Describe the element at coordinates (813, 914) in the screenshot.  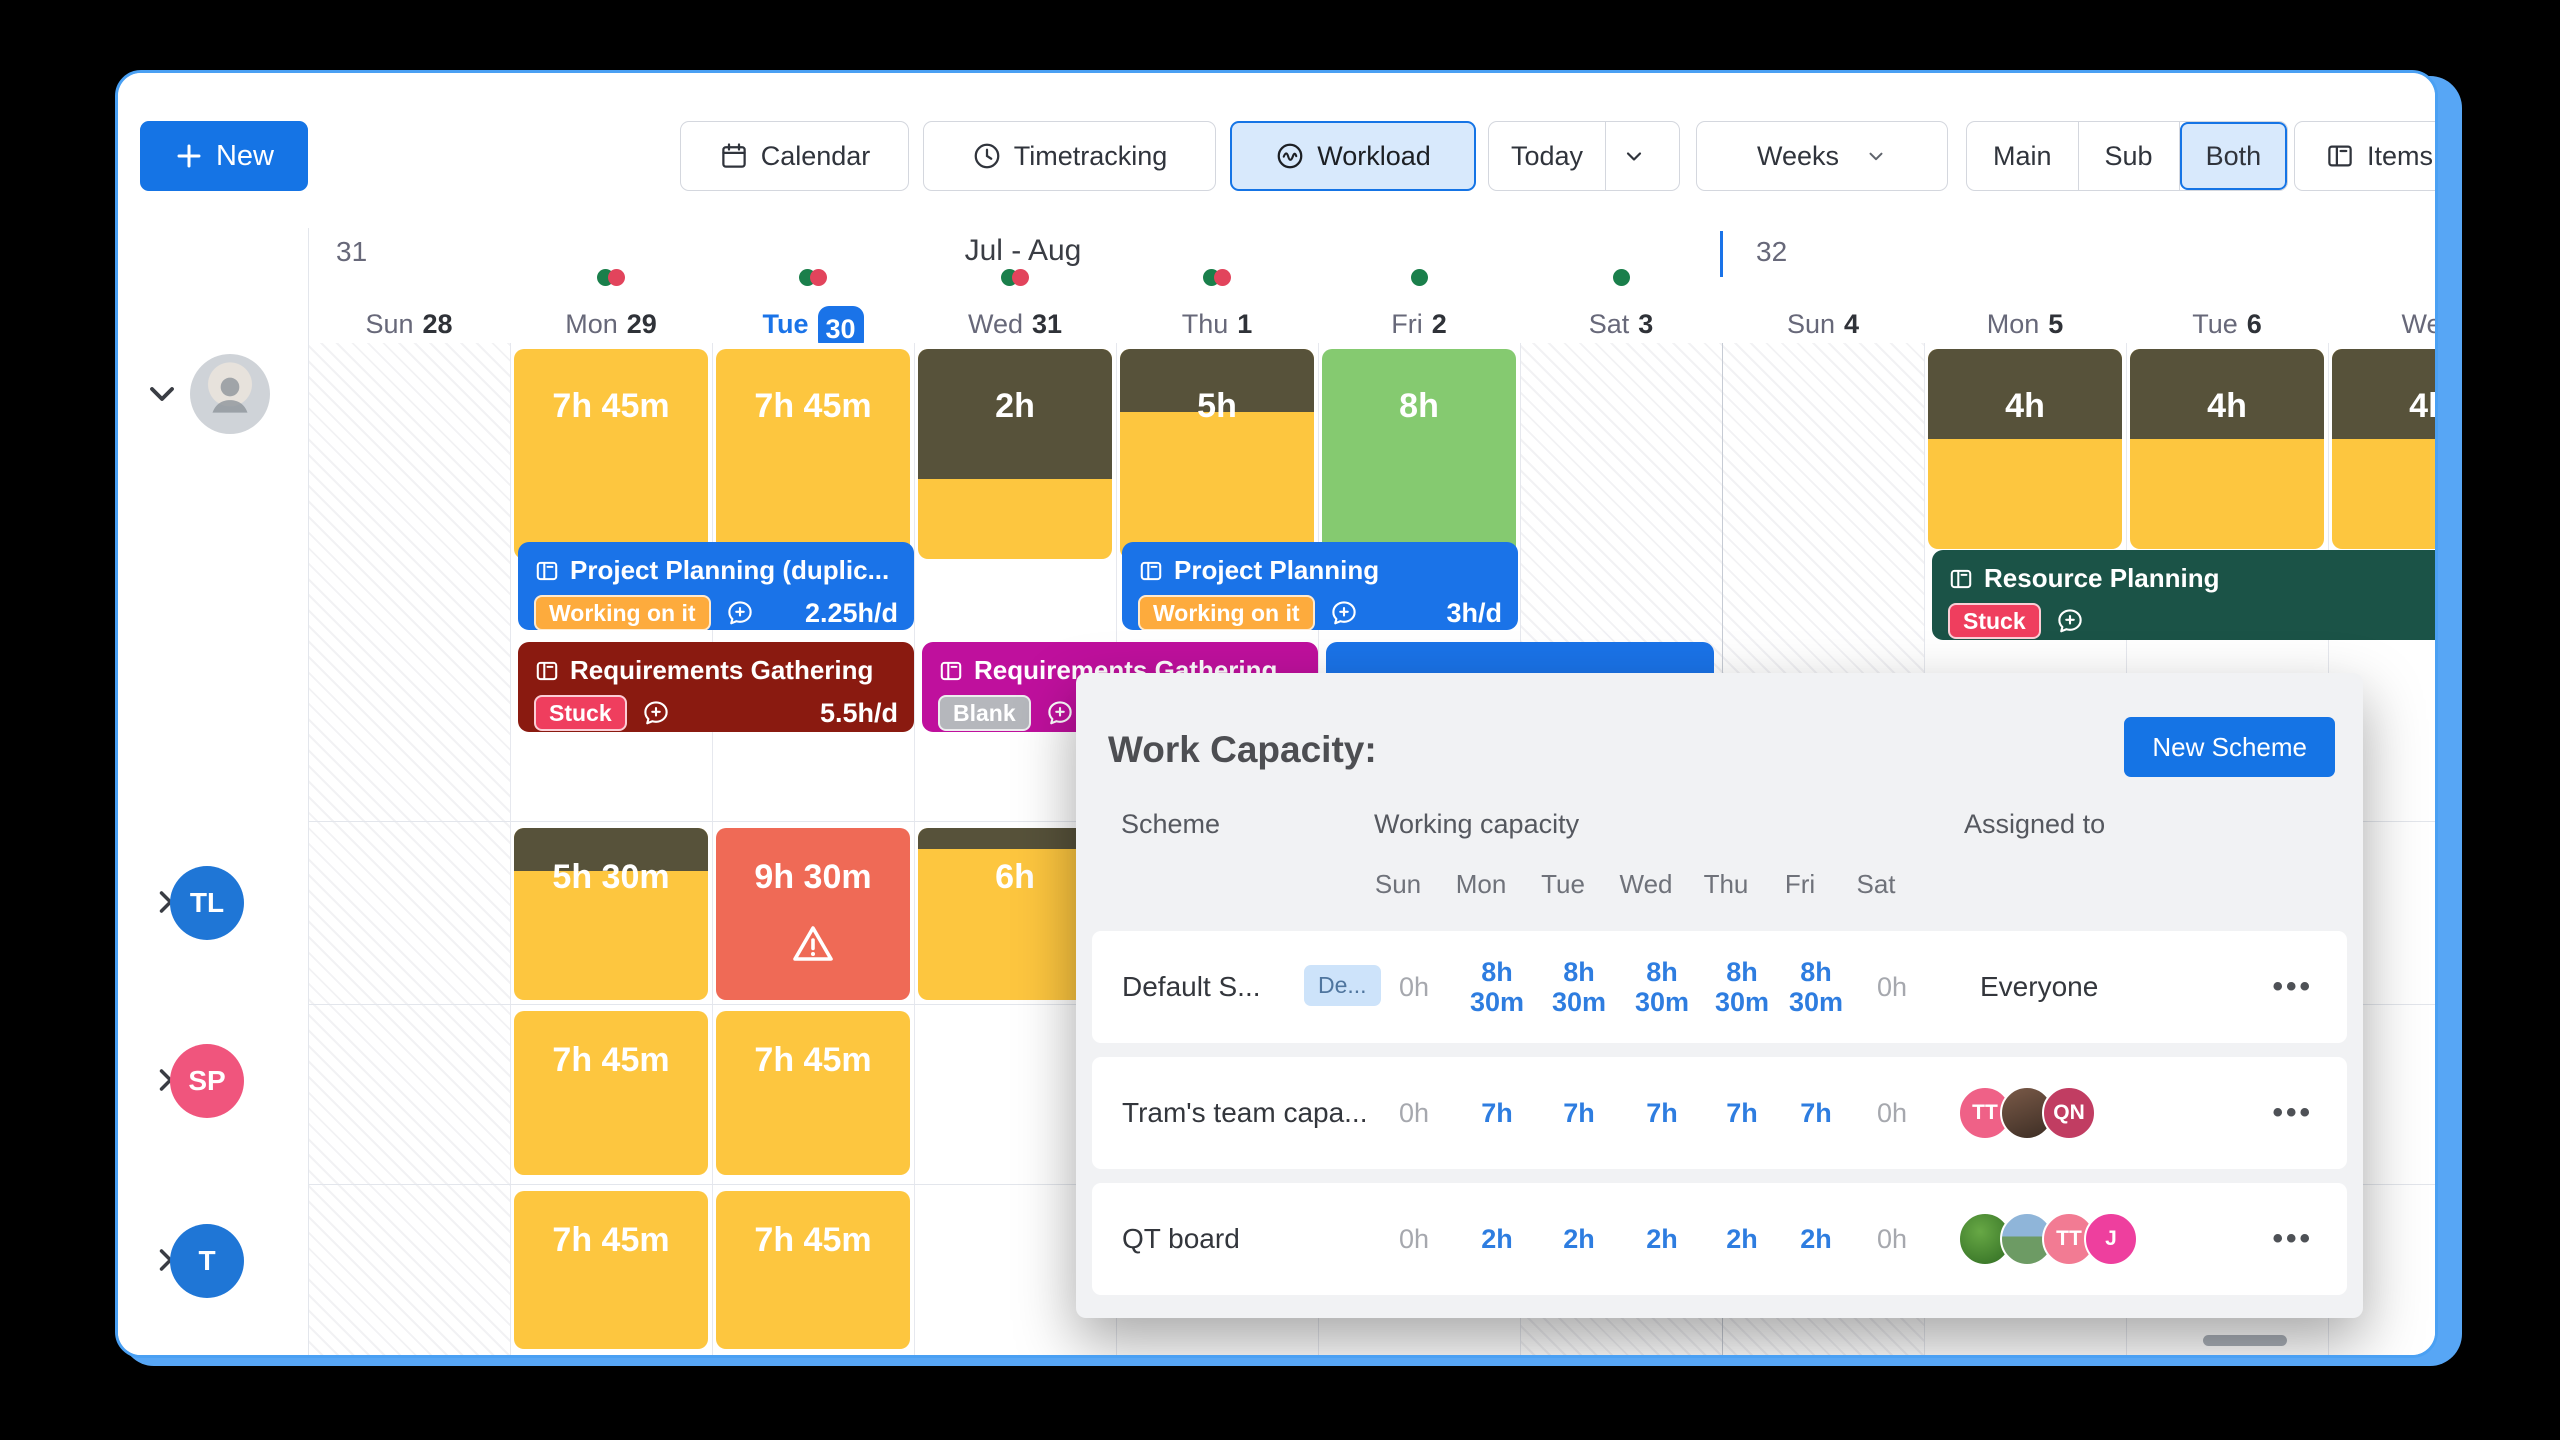
I see `workload-bar-overloaded: 9h 30m` at that location.